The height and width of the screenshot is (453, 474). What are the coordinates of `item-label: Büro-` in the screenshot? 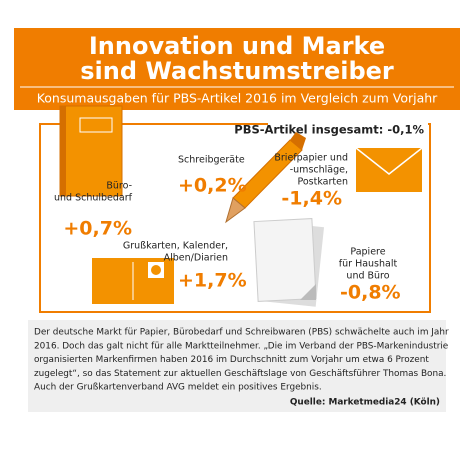 It's located at (119, 186).